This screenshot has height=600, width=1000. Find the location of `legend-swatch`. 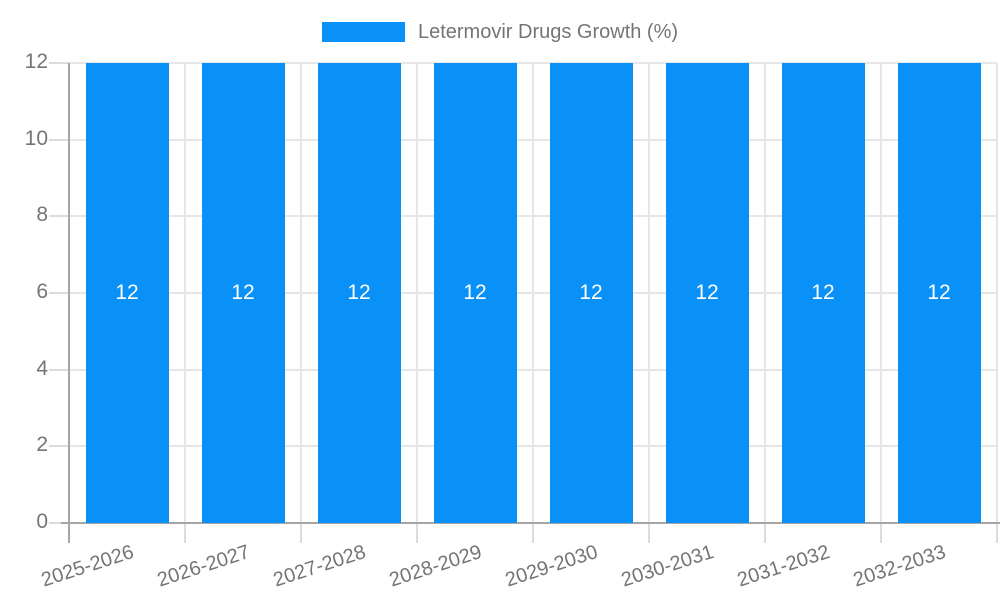

legend-swatch is located at coordinates (363, 32).